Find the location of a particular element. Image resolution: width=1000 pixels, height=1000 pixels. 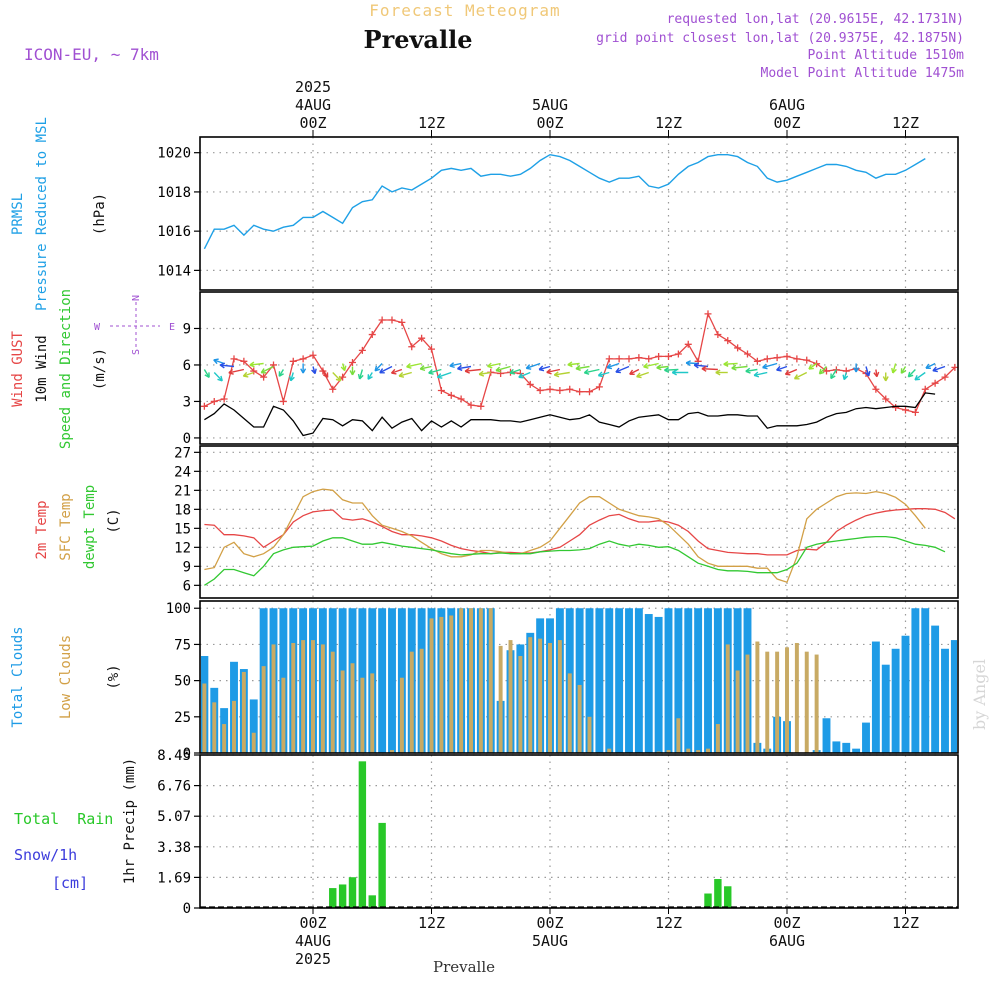

time-label-bottom: 12Z is located at coordinates (668, 923).